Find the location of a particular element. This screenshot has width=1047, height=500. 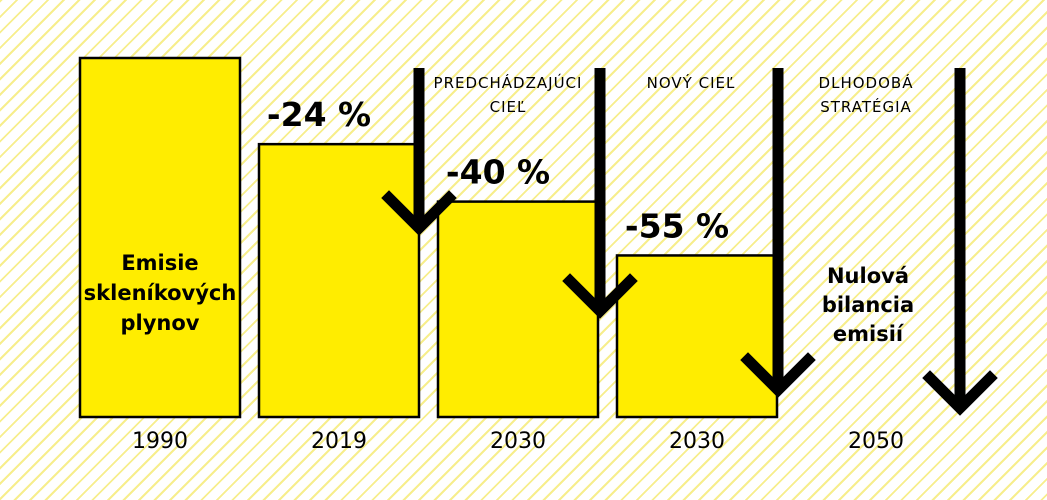

net-zero-label: Nulová is located at coordinates (868, 276).